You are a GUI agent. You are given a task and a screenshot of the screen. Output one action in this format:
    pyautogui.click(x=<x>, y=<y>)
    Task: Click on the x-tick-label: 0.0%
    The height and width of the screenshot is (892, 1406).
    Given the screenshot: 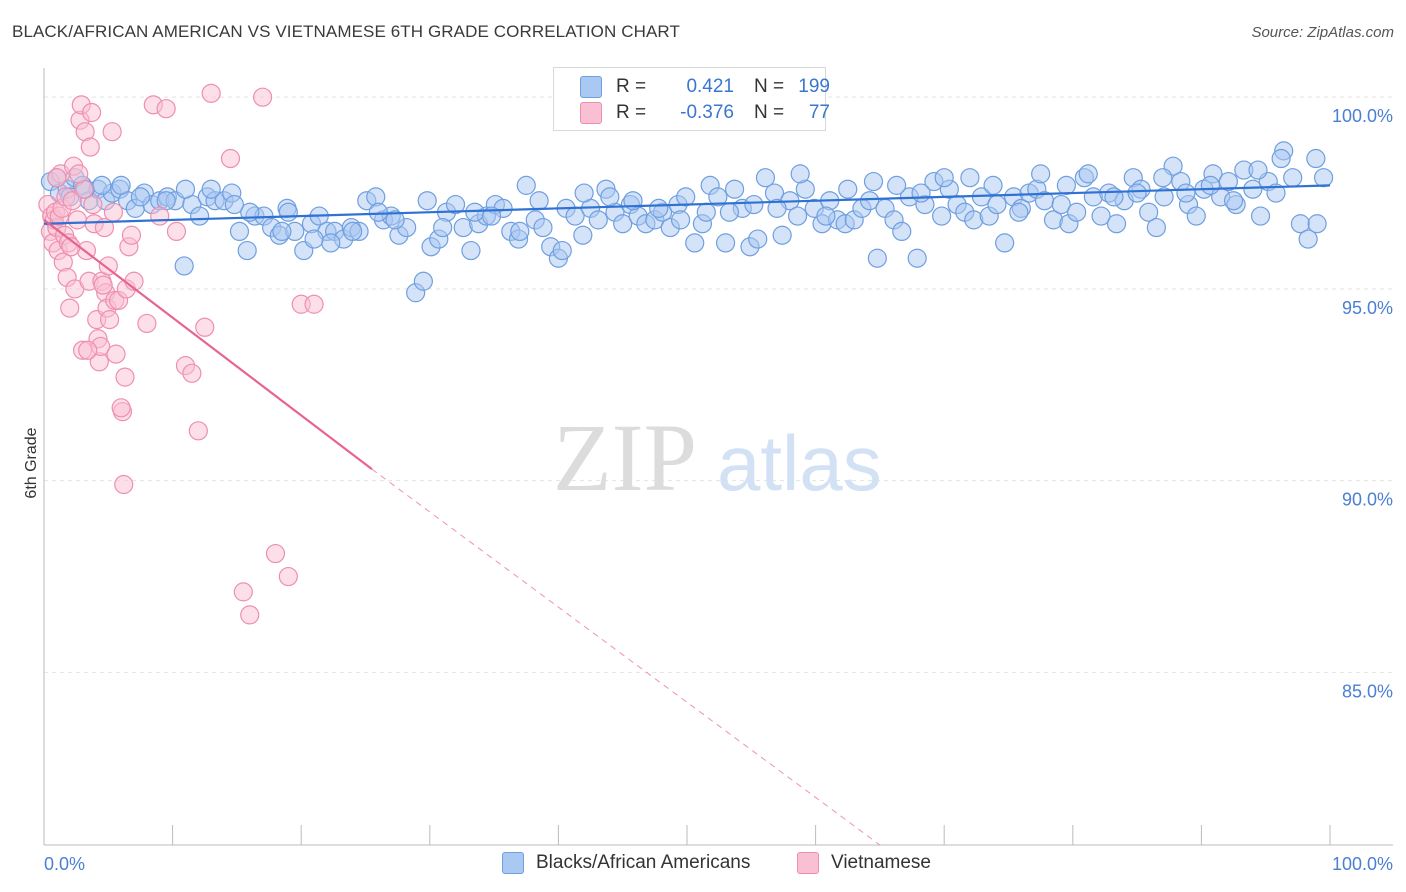 What is the action you would take?
    pyautogui.click(x=64, y=864)
    